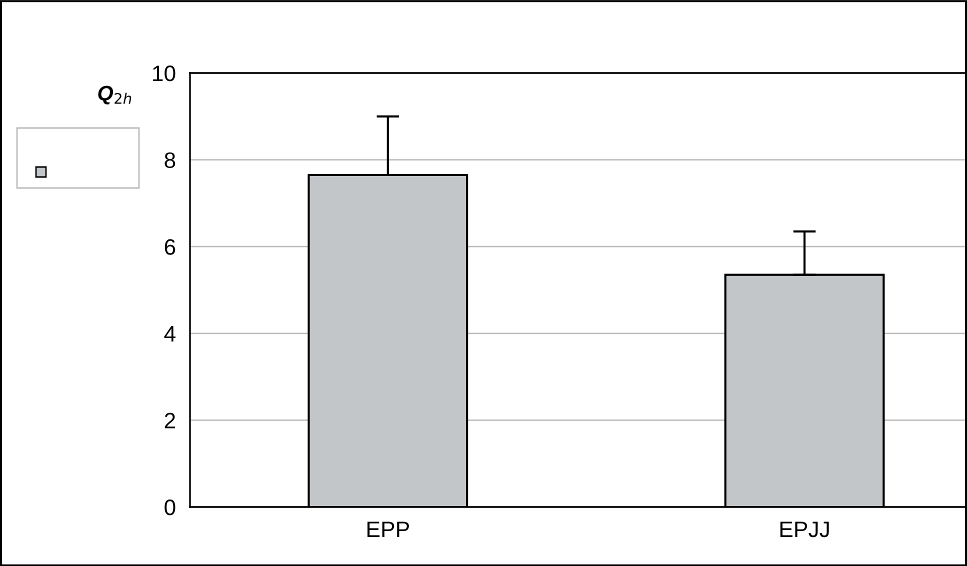 The width and height of the screenshot is (967, 566). I want to click on x-tick-label: EPJJ, so click(804, 530).